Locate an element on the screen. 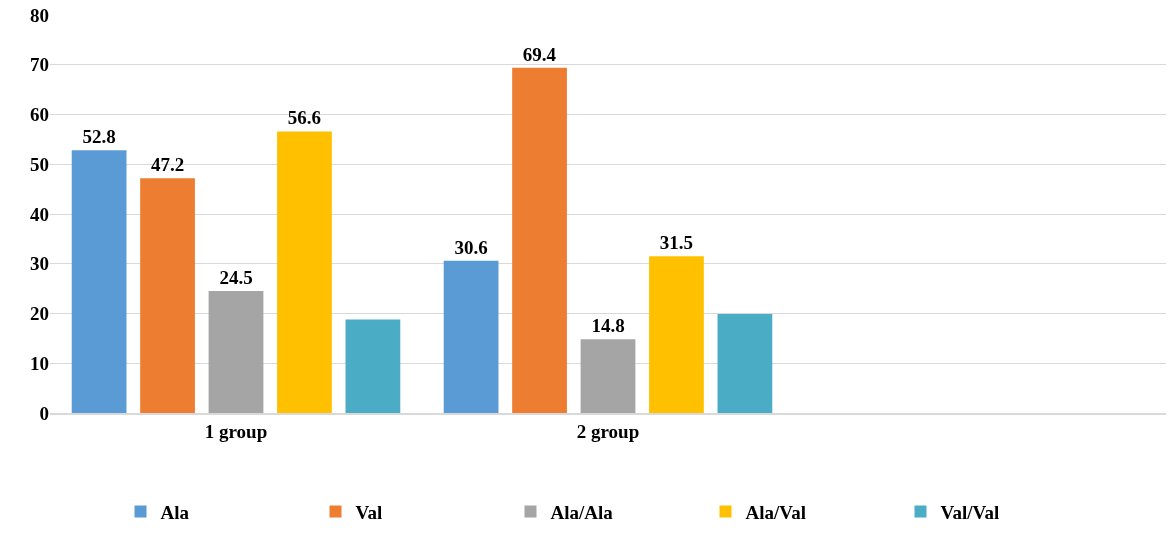 The image size is (1171, 536). data-label: 30.6 is located at coordinates (471, 247).